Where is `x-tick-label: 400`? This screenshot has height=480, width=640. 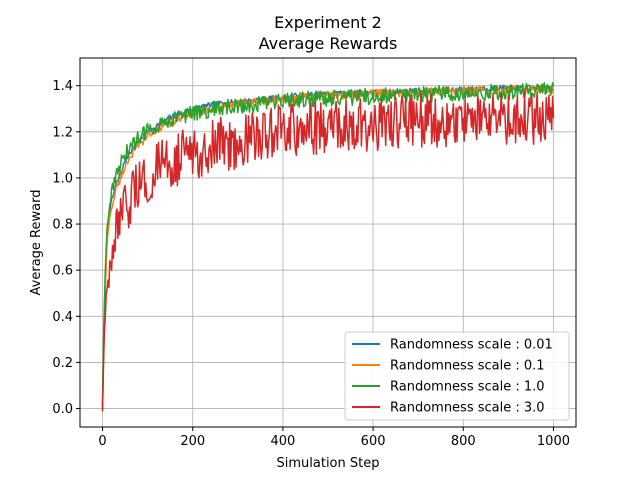
x-tick-label: 400 is located at coordinates (282, 441).